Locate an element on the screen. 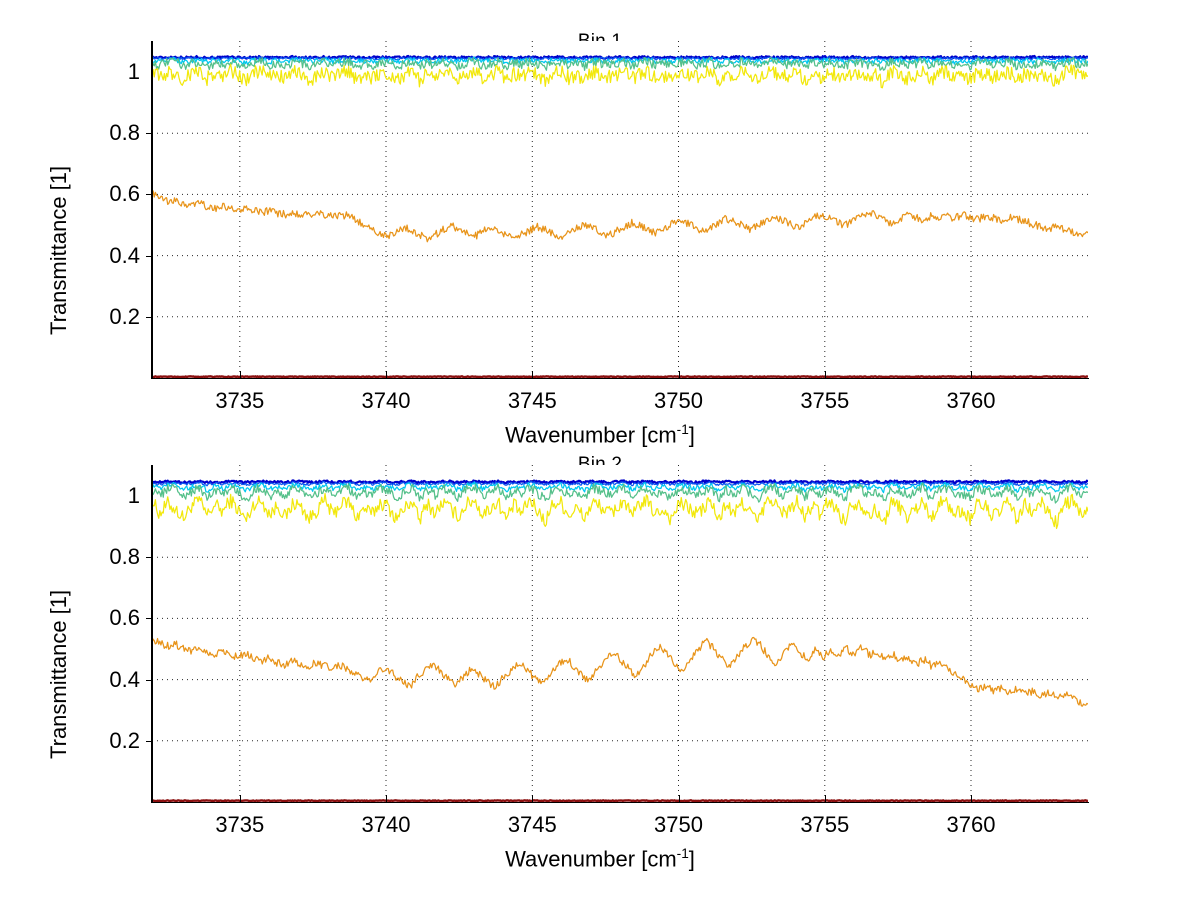 This screenshot has width=1200, height=901. x-axis-label-bin-1: Wavenumber [cm-1] is located at coordinates (600, 435).